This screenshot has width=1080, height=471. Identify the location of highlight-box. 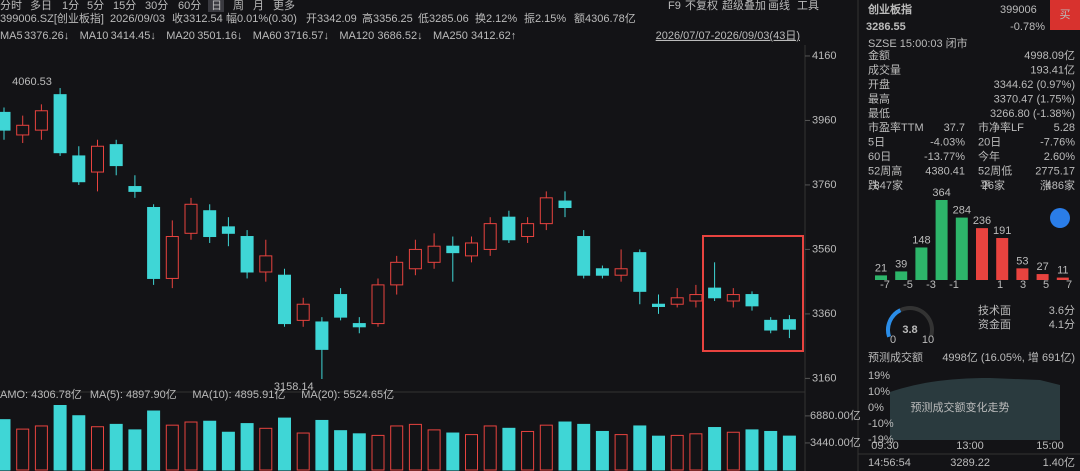
(753, 293).